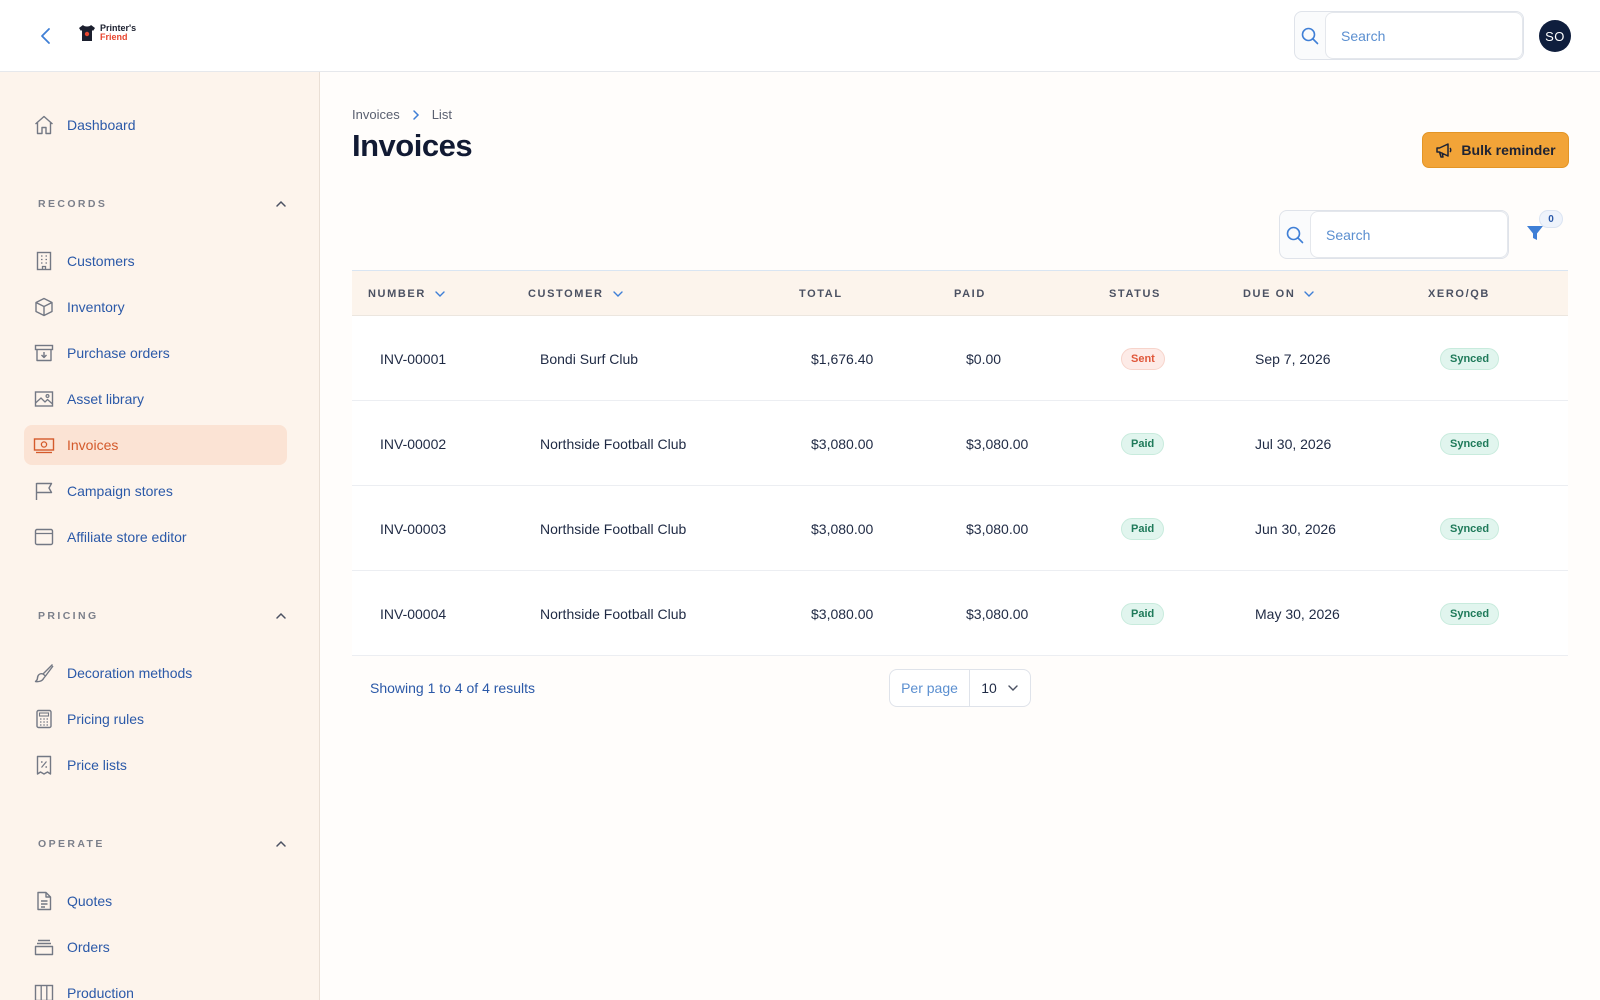 Image resolution: width=1600 pixels, height=1000 pixels. I want to click on bulk-reminder-button: Bulk reminder, so click(1495, 150).